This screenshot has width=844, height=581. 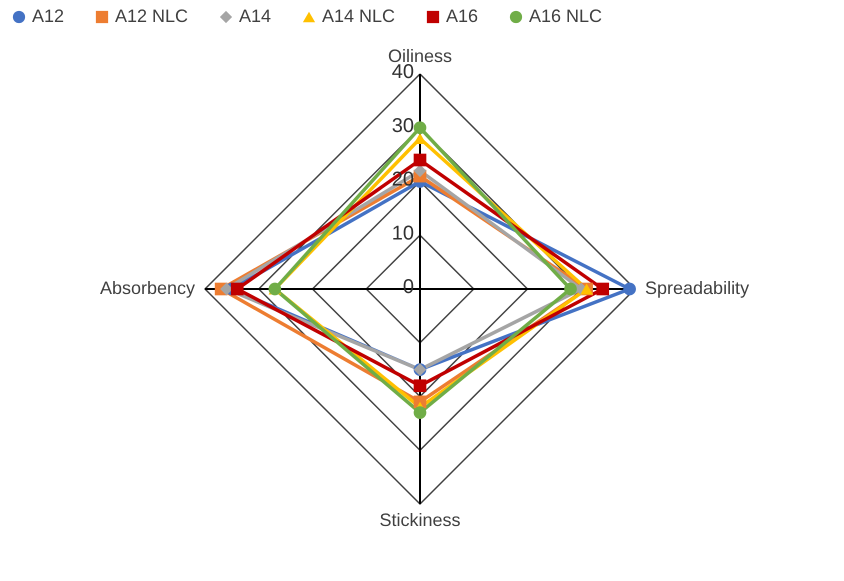 I want to click on spoke-label: Spreadability, so click(x=697, y=288).